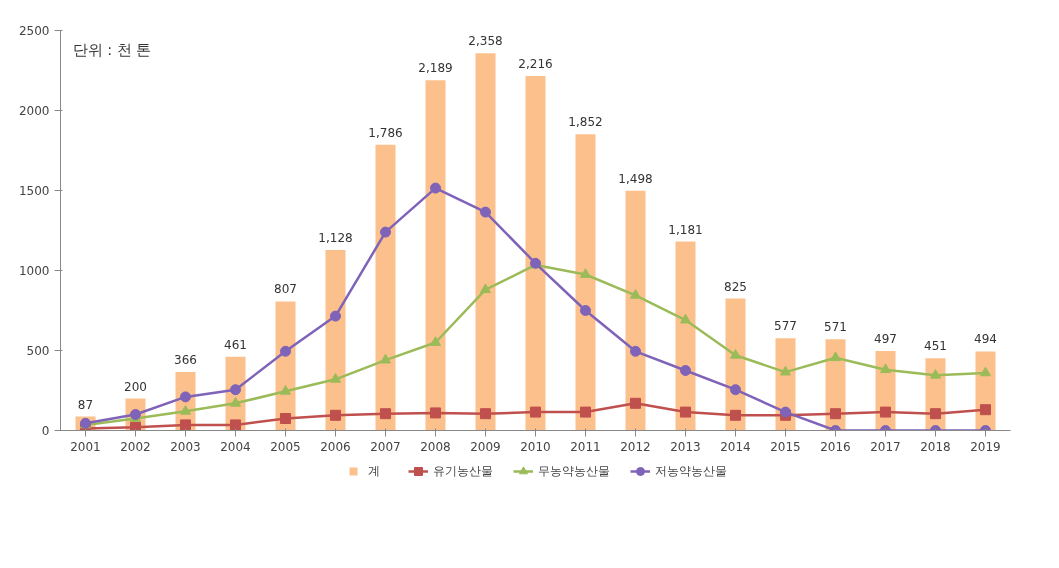  Describe the element at coordinates (112, 49) in the screenshot. I see `annotation: 단위 : 천 톤` at that location.